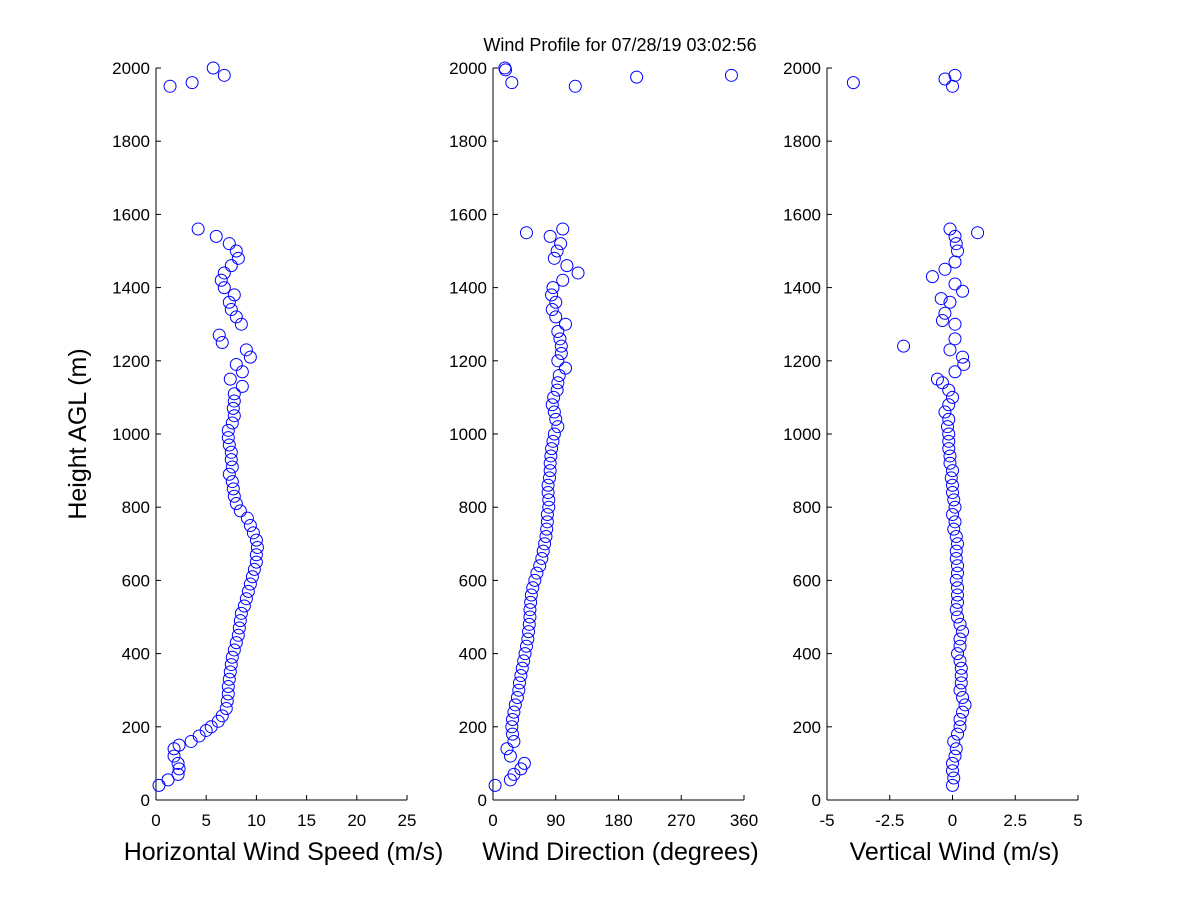  Describe the element at coordinates (468, 361) in the screenshot. I see `y-tick-label: 1200` at that location.